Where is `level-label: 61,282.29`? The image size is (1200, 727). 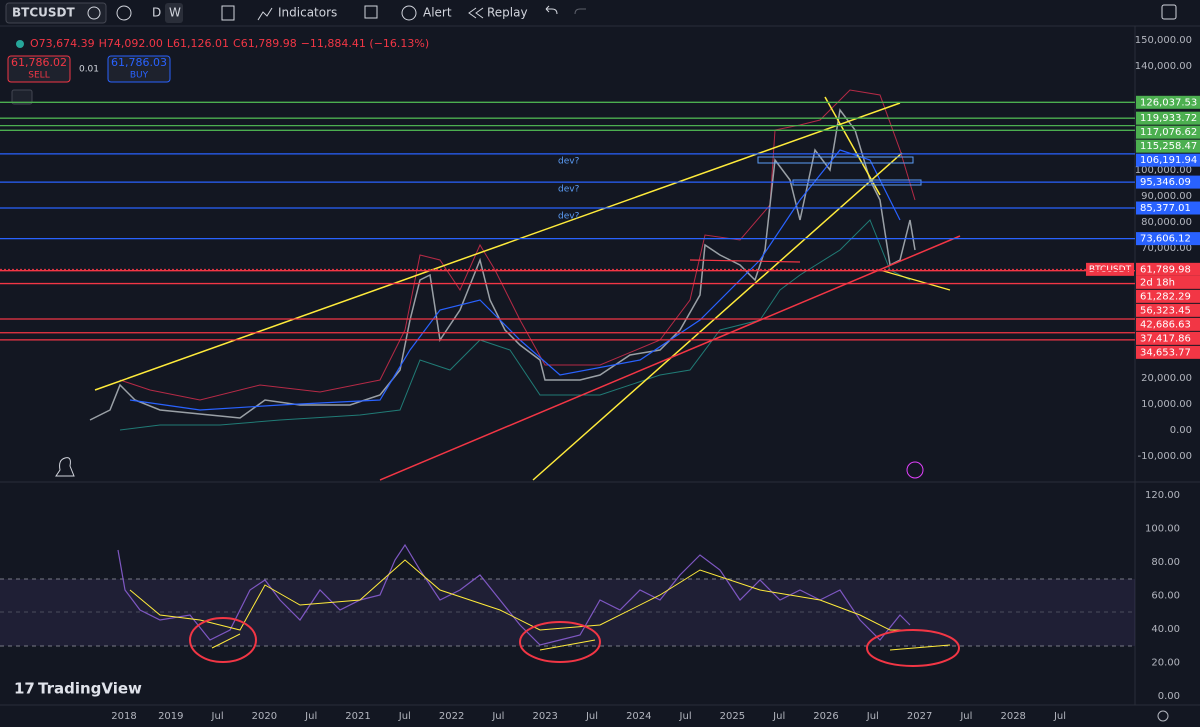
level-label: 61,282.29 is located at coordinates (1165, 296).